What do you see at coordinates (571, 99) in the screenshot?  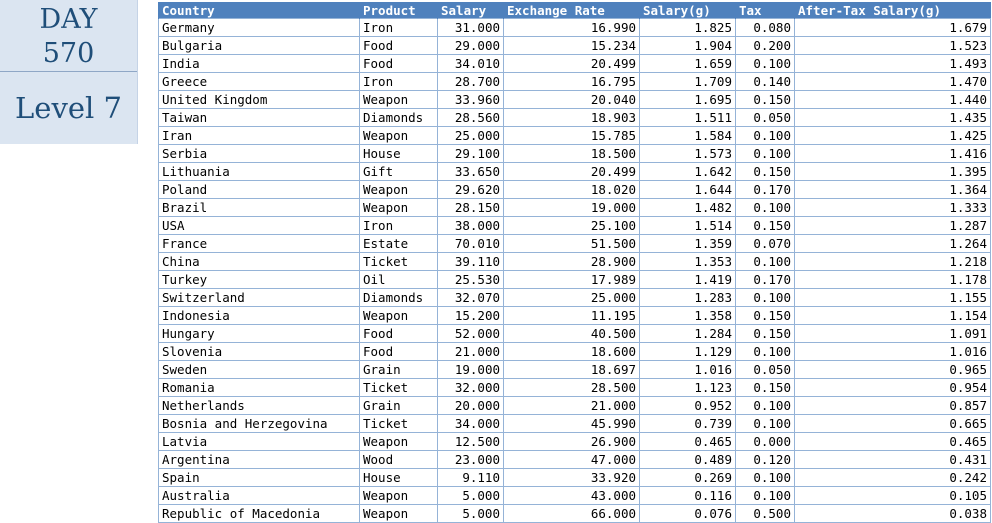 I see `cell-exchange-rate: 20.040` at bounding box center [571, 99].